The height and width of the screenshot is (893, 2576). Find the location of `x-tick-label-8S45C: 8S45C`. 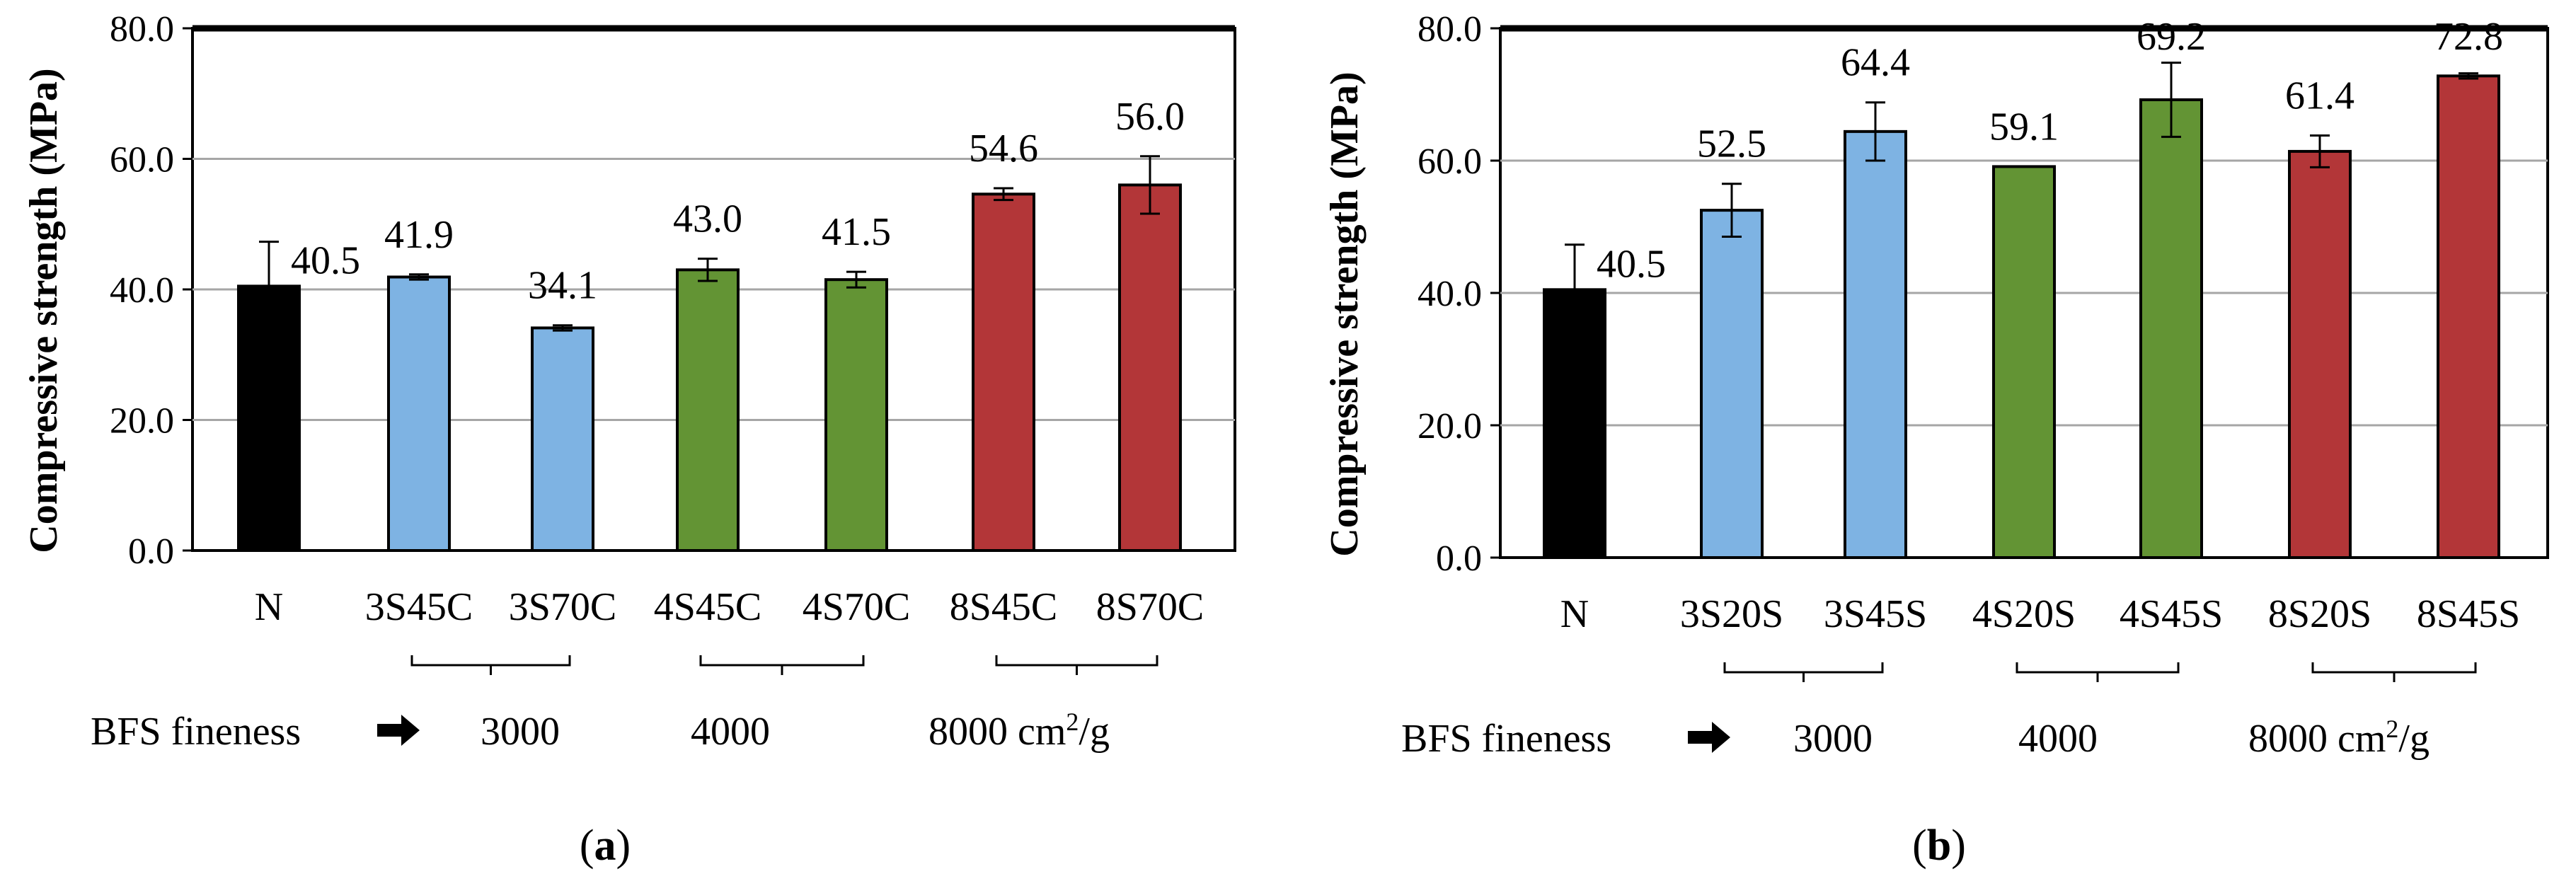

x-tick-label-8S45C: 8S45C is located at coordinates (1004, 607).